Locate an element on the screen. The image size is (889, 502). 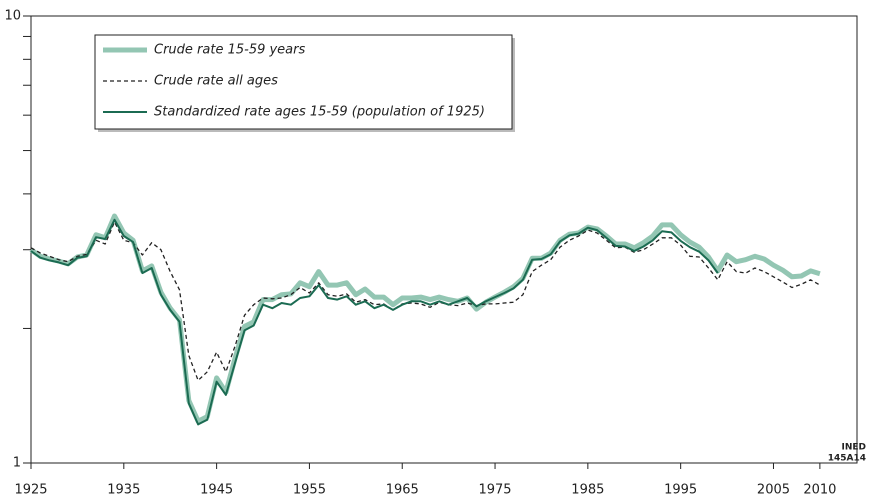
x-tick-label: 1945 is located at coordinates (216, 490).